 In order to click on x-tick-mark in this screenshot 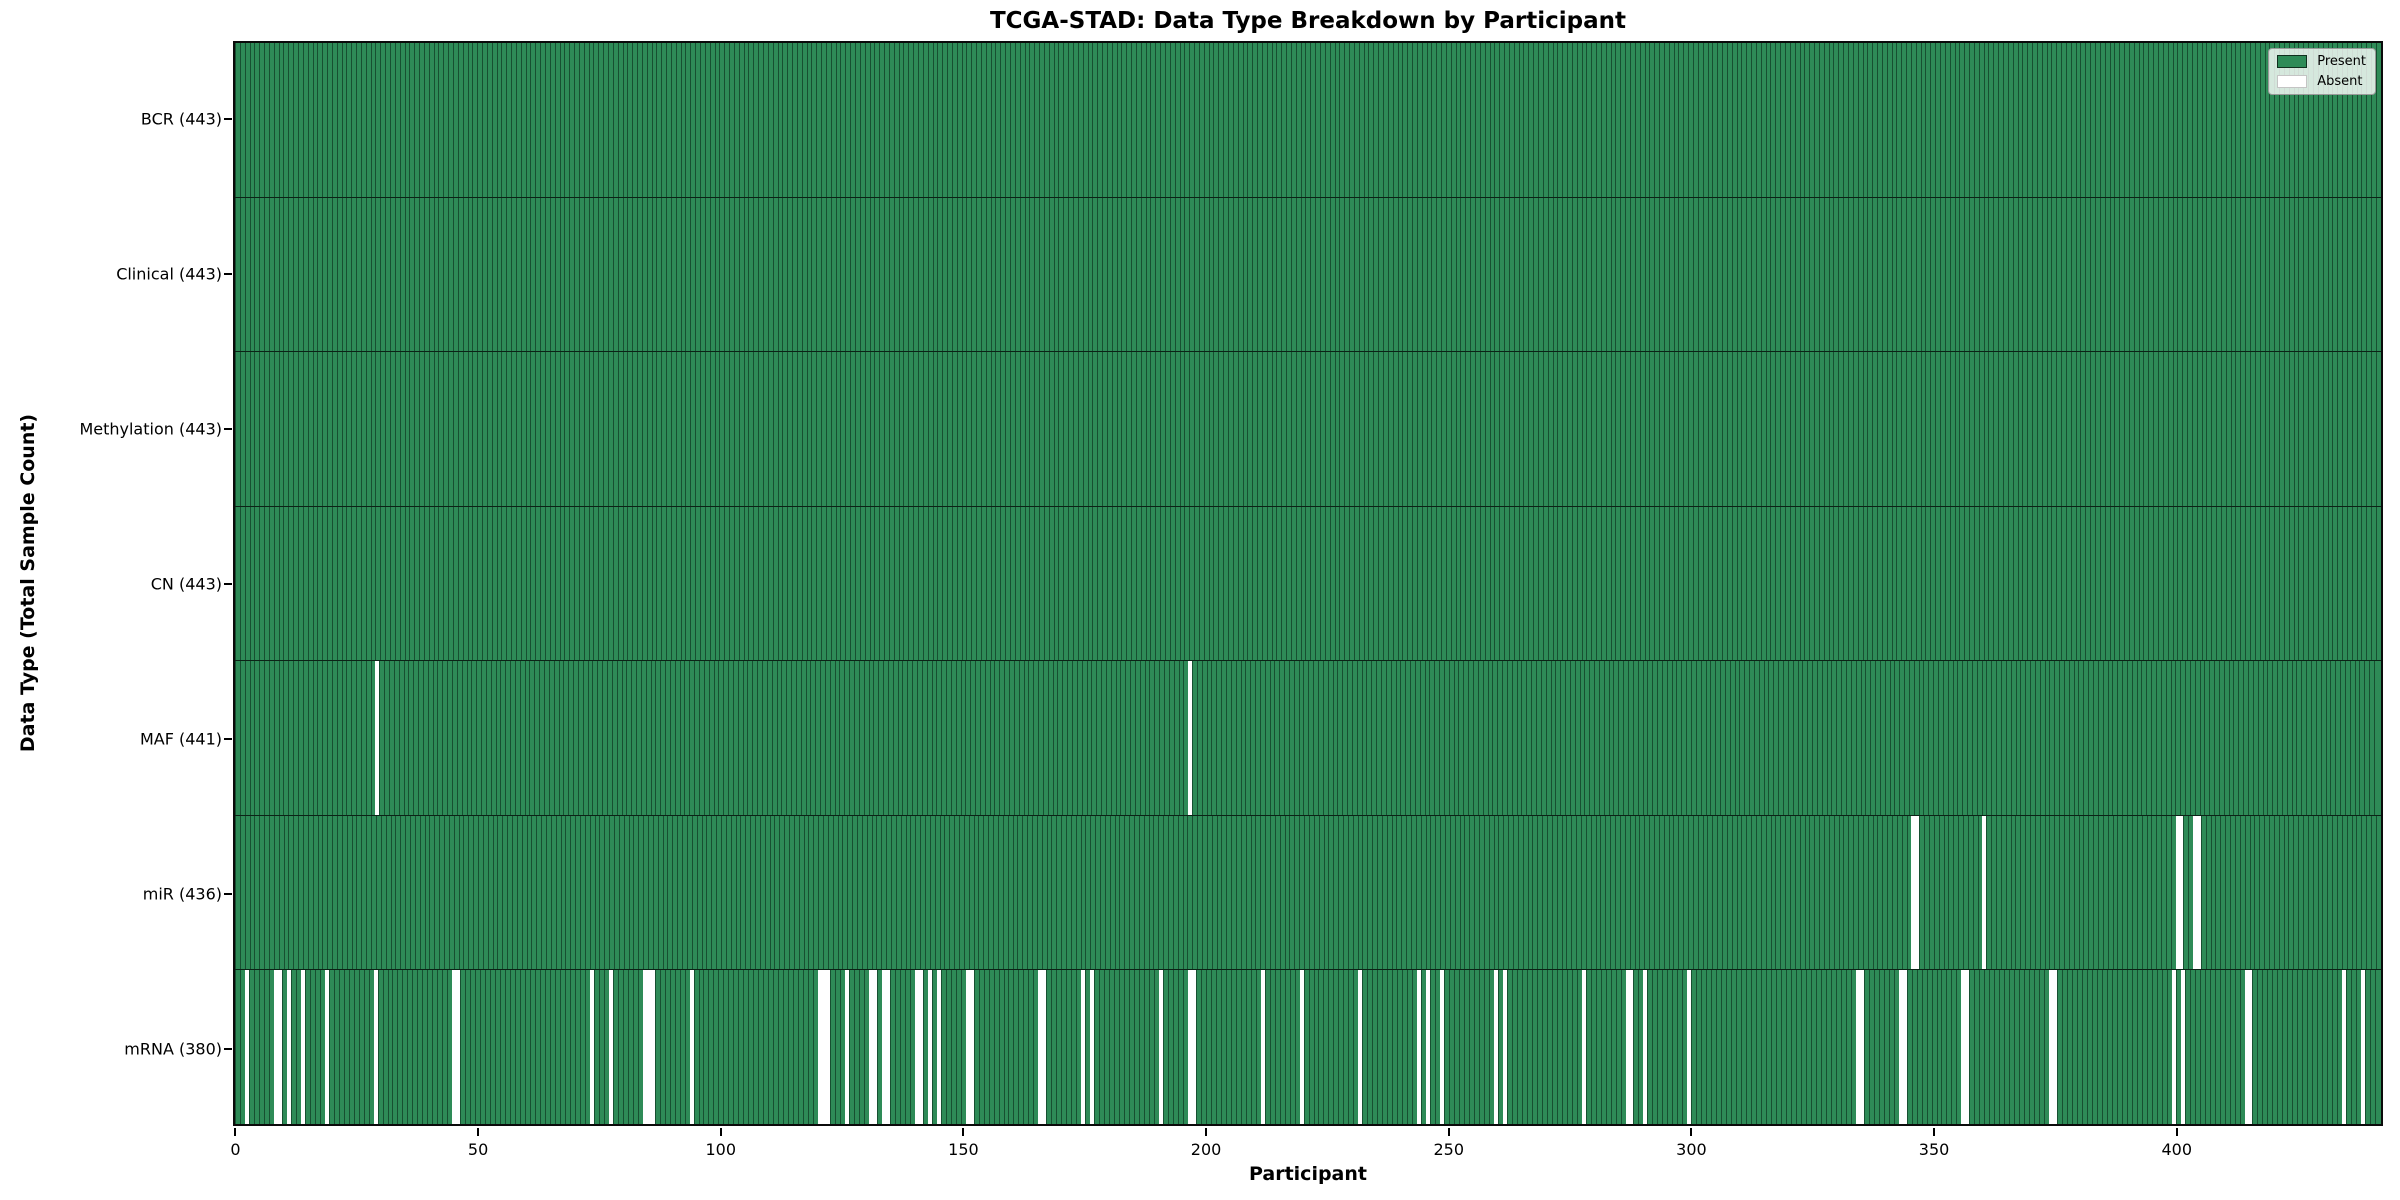, I will do `click(720, 1132)`.